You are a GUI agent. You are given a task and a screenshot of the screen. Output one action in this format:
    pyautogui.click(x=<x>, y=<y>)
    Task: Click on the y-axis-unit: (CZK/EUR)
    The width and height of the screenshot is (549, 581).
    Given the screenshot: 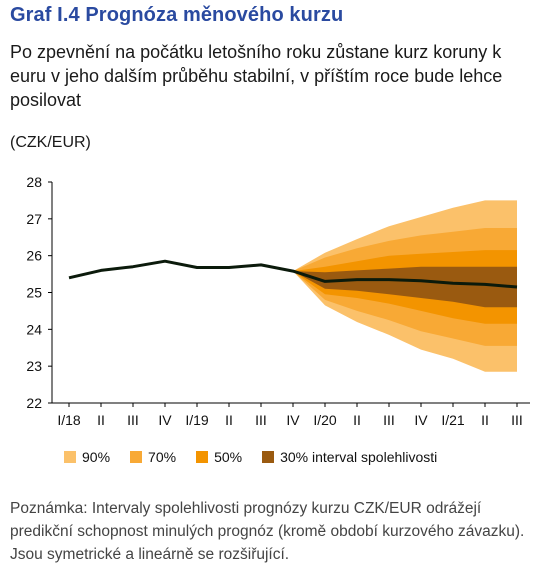 What is the action you would take?
    pyautogui.click(x=50, y=142)
    